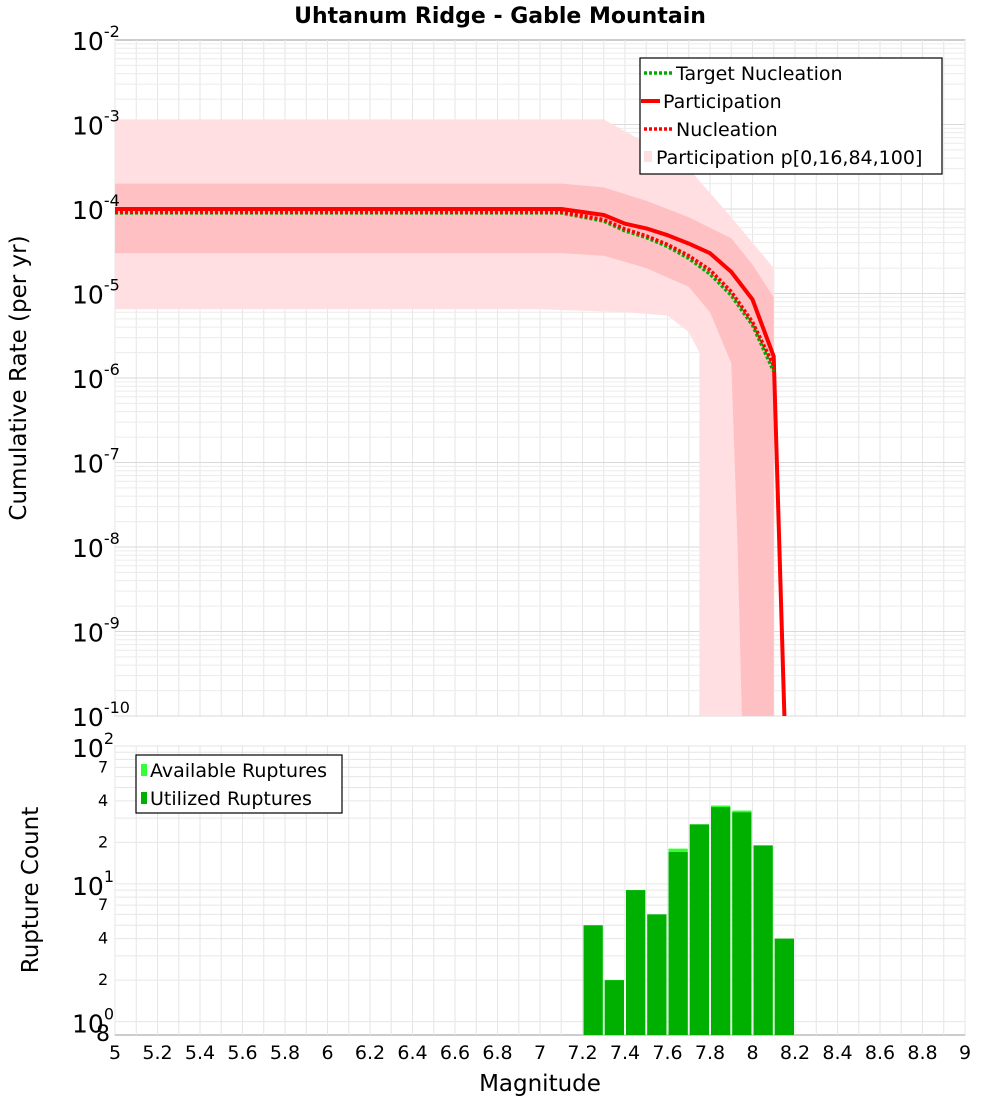  I want to click on count-legend-box, so click(239, 784).